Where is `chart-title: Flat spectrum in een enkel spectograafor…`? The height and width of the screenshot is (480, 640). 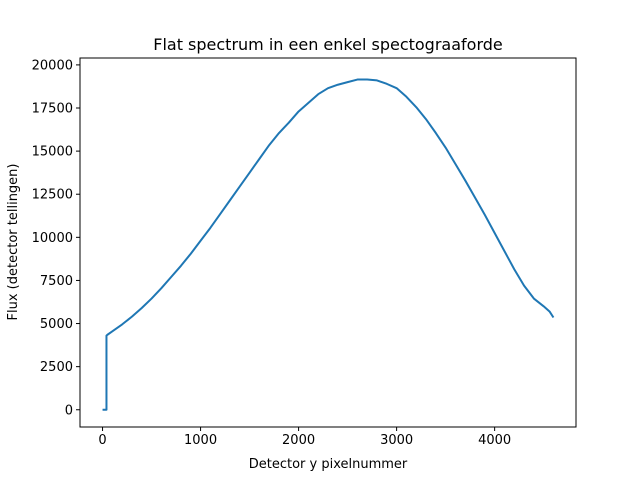
chart-title: Flat spectrum in een enkel spectograafor… is located at coordinates (328, 44).